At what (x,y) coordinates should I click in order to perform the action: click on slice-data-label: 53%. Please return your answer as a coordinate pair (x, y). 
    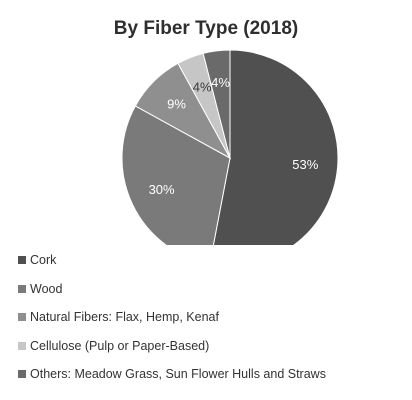
    Looking at the image, I should click on (305, 164).